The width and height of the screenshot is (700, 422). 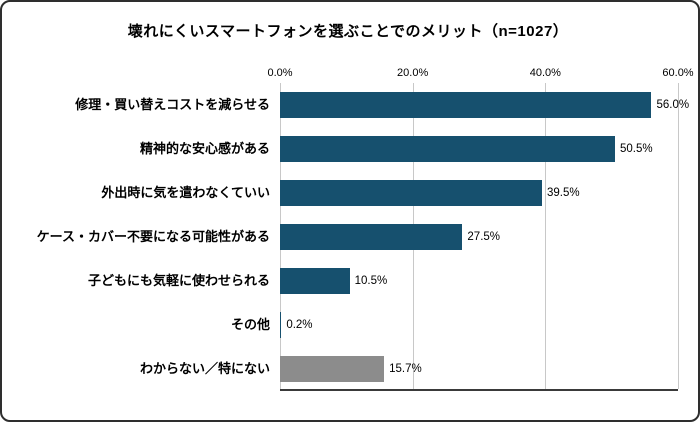 What do you see at coordinates (673, 105) in the screenshot?
I see `value-label: 56.0%` at bounding box center [673, 105].